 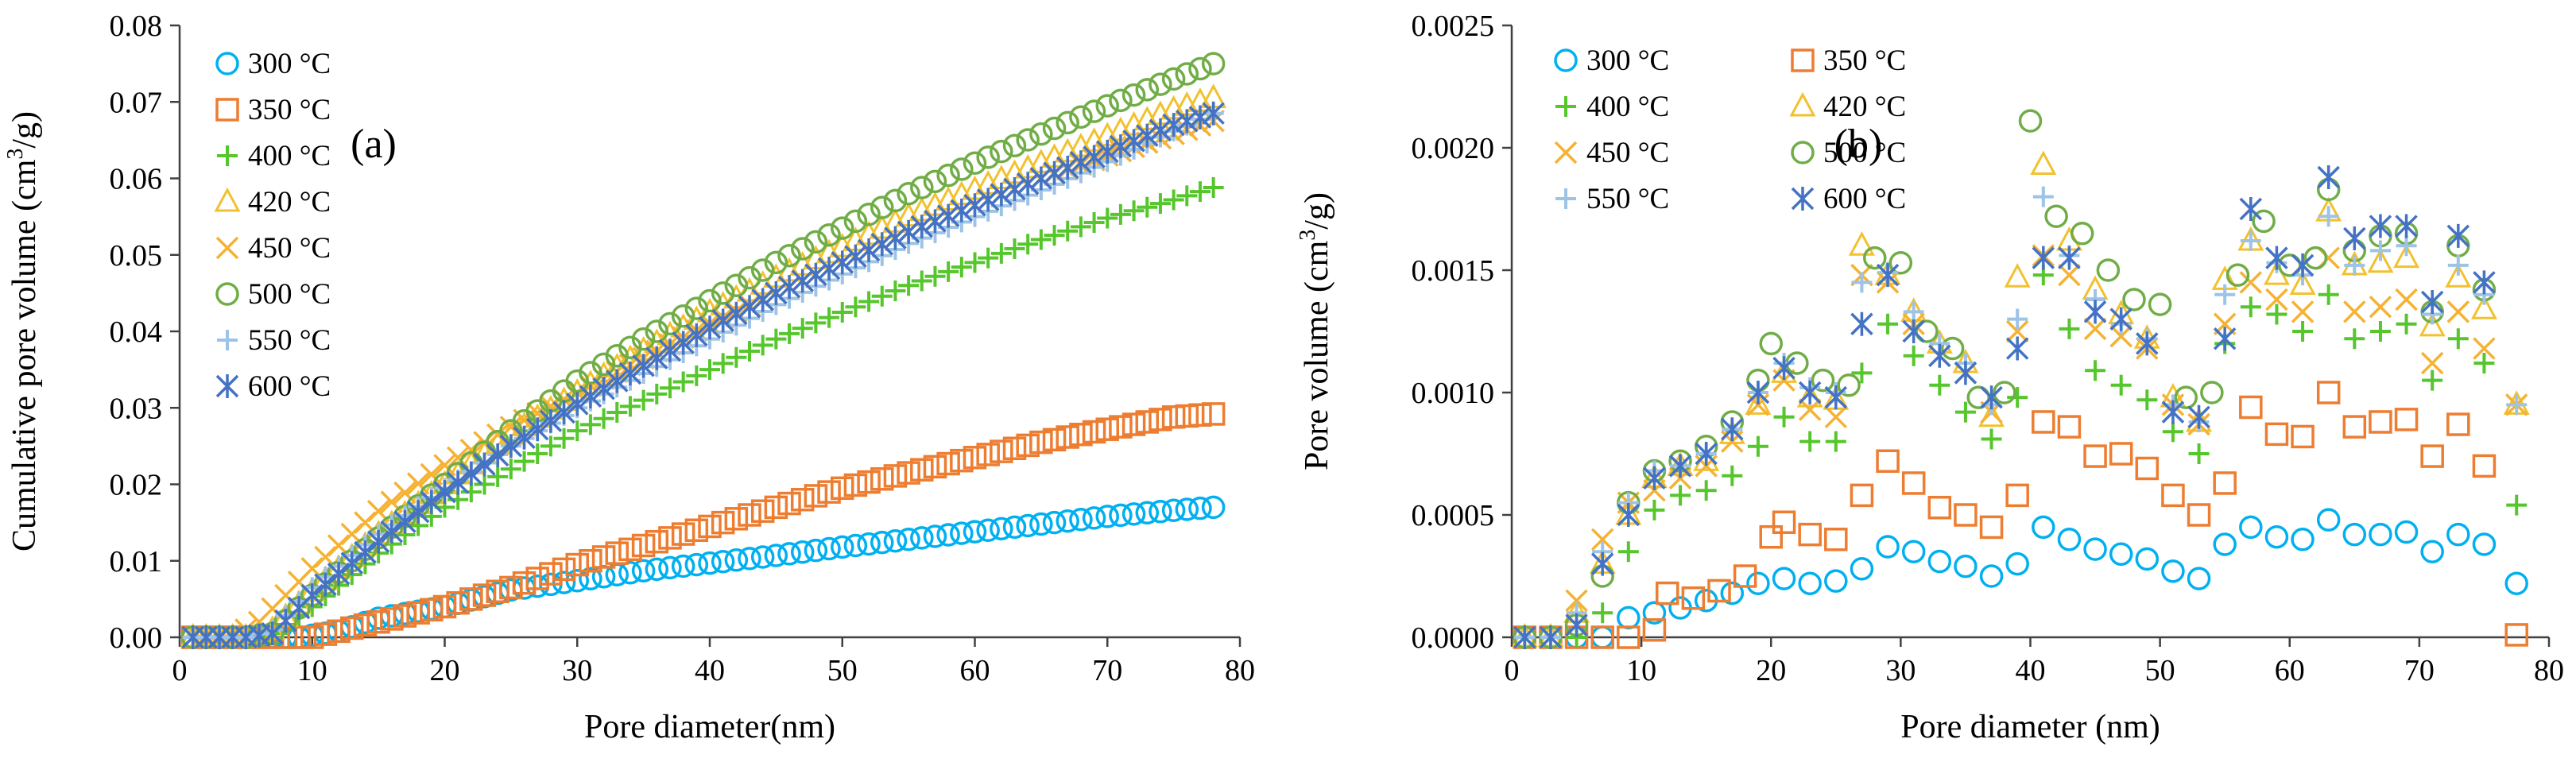 What do you see at coordinates (289, 110) in the screenshot?
I see `legend-label: 350 °C` at bounding box center [289, 110].